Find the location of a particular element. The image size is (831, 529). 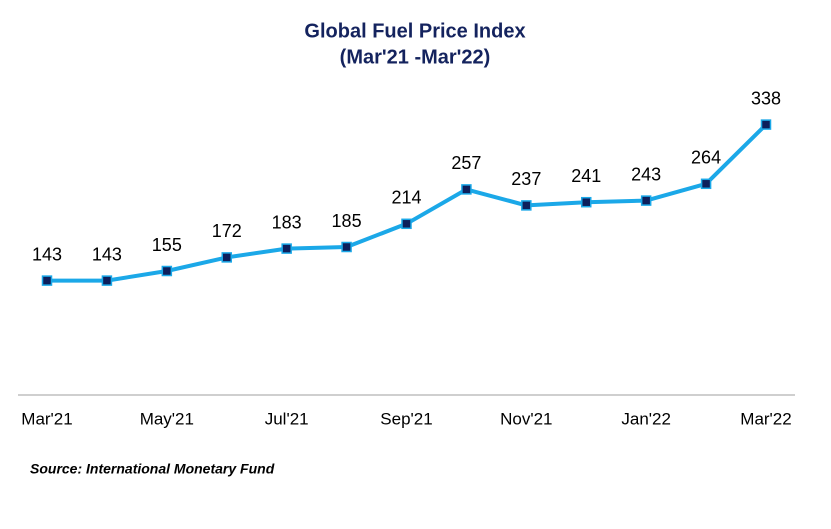

data-label: 338 is located at coordinates (766, 98).